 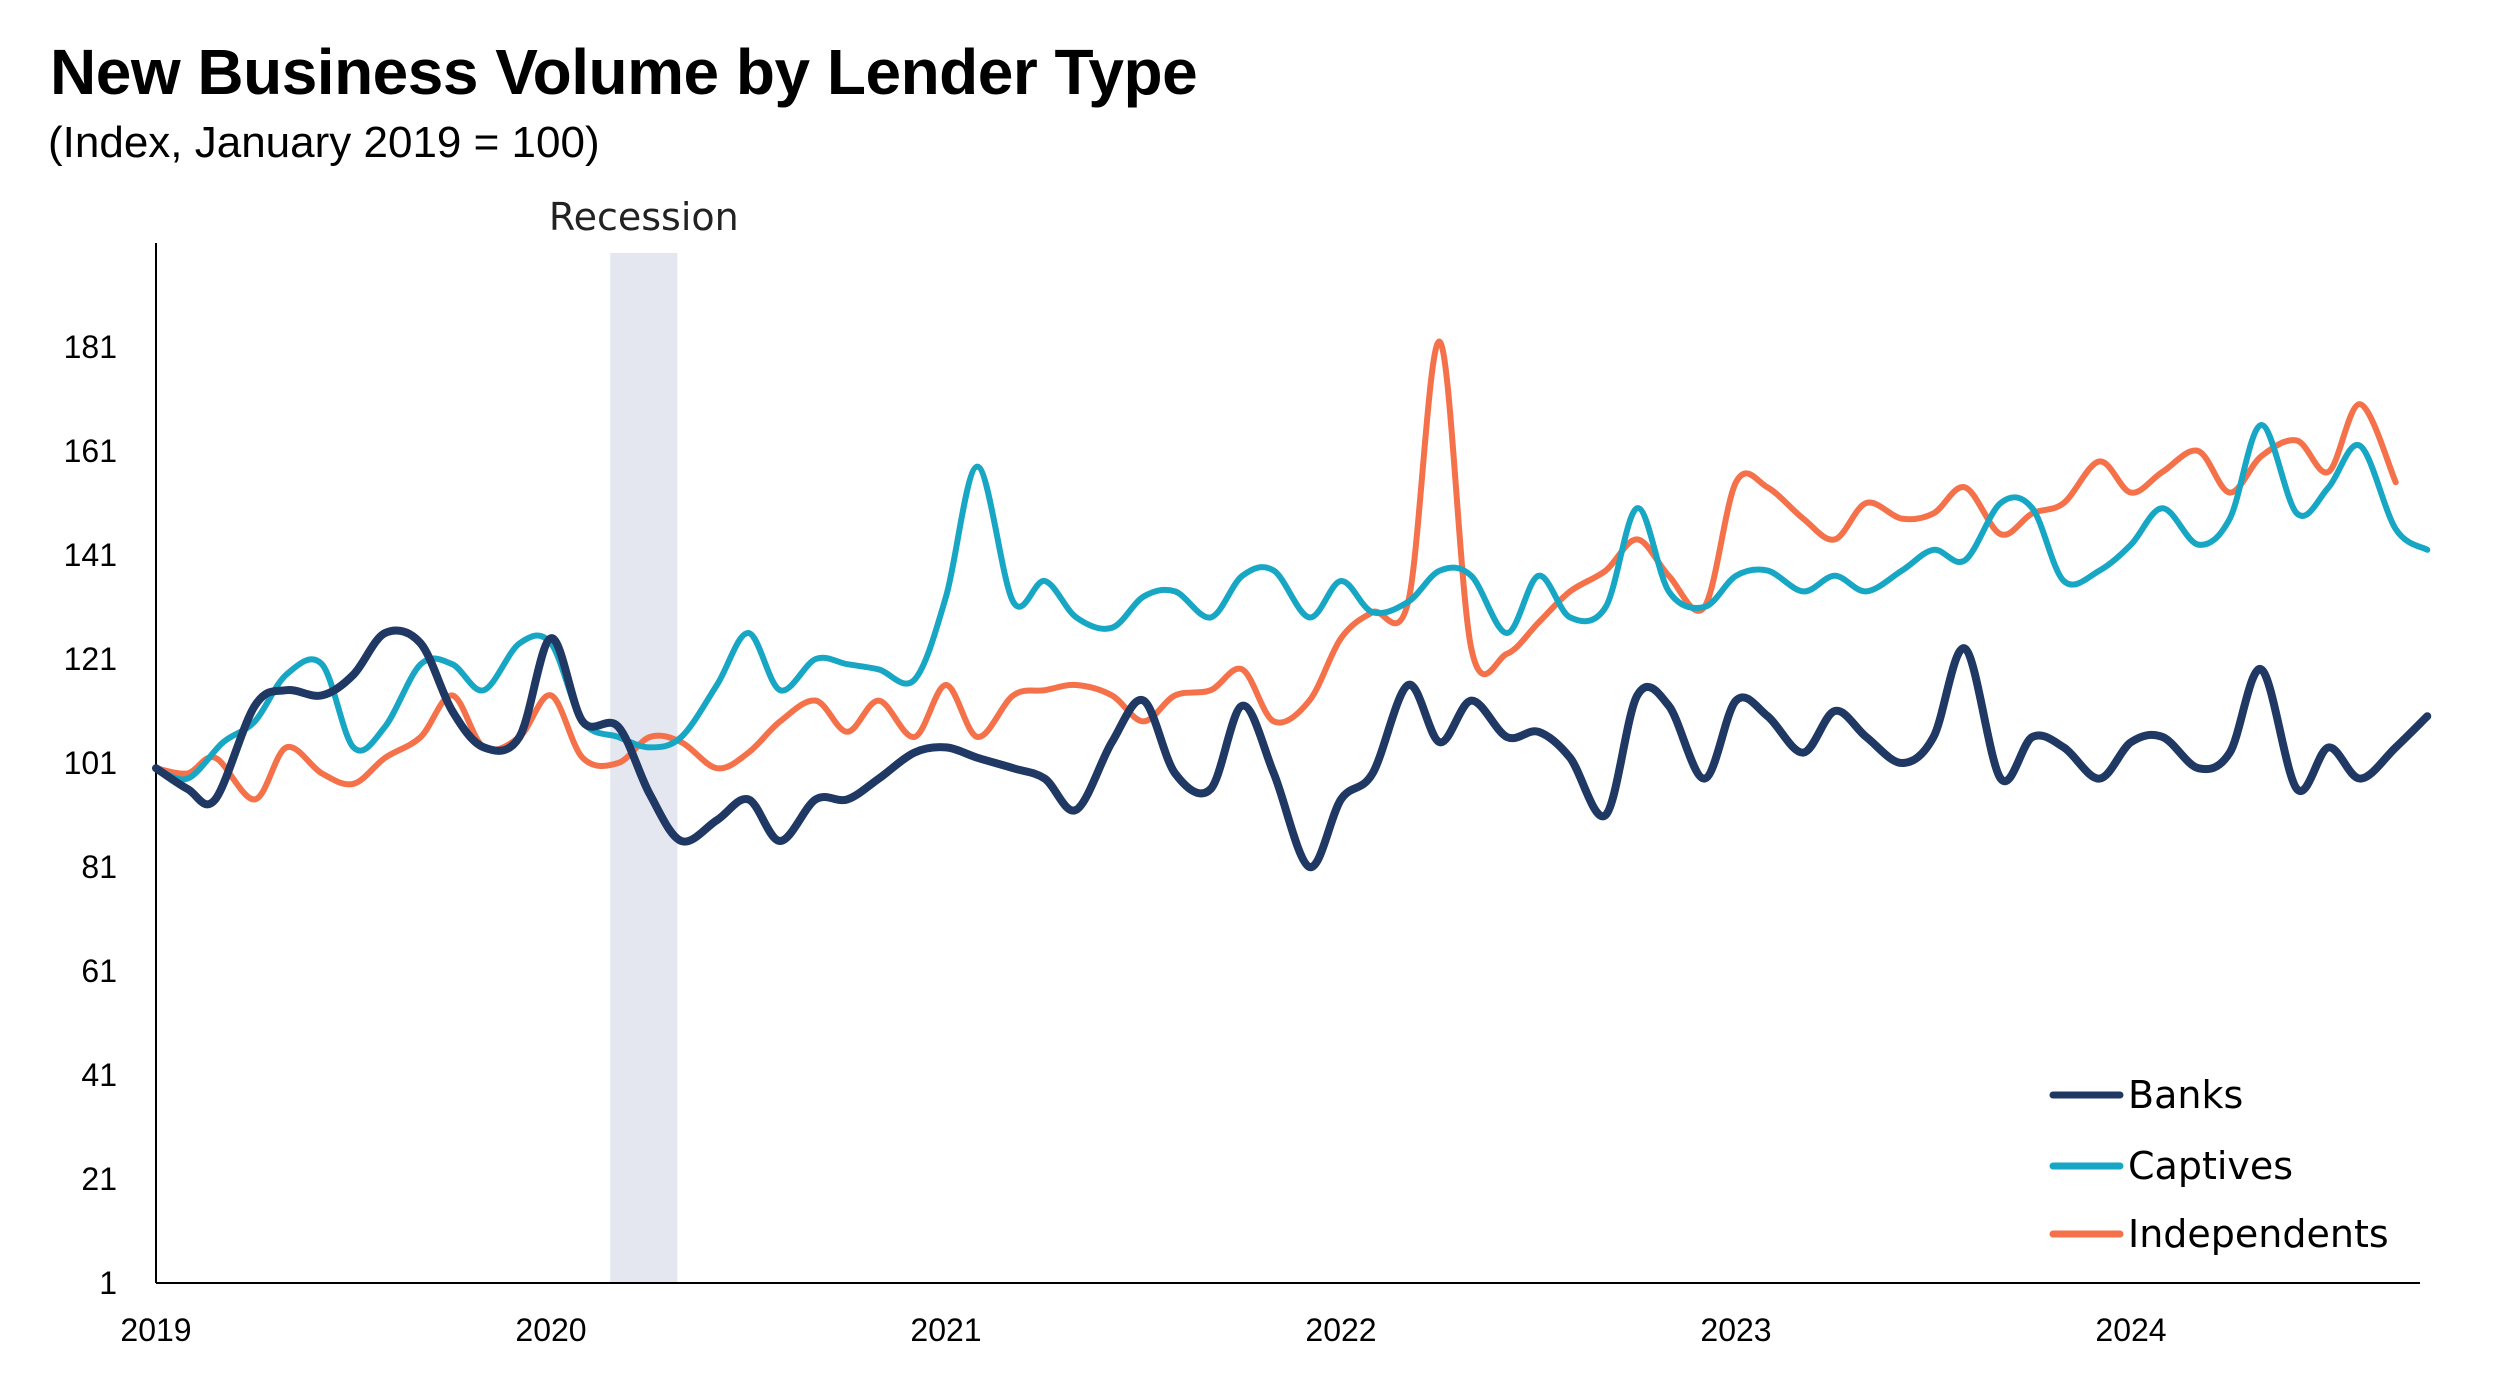 What do you see at coordinates (99, 971) in the screenshot?
I see `y-tick-label: 61` at bounding box center [99, 971].